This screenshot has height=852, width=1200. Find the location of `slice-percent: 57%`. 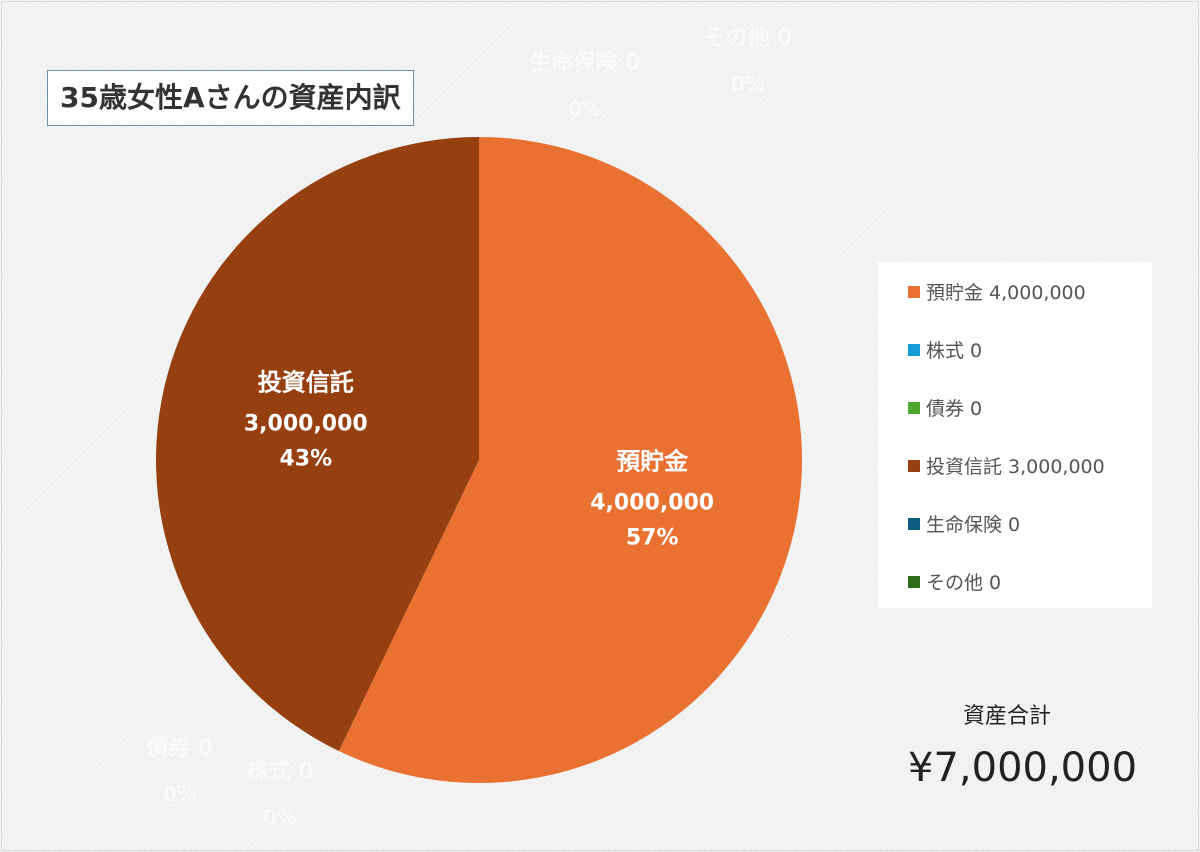

slice-percent: 57% is located at coordinates (652, 538).